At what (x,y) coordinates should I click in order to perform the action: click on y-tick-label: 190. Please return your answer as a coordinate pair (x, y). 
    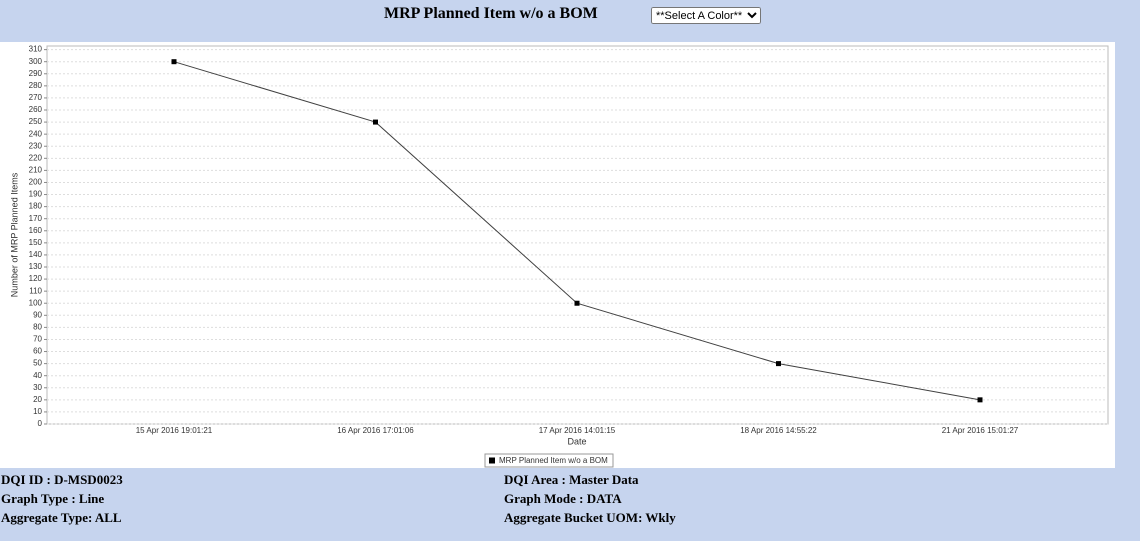
    Looking at the image, I should click on (36, 194).